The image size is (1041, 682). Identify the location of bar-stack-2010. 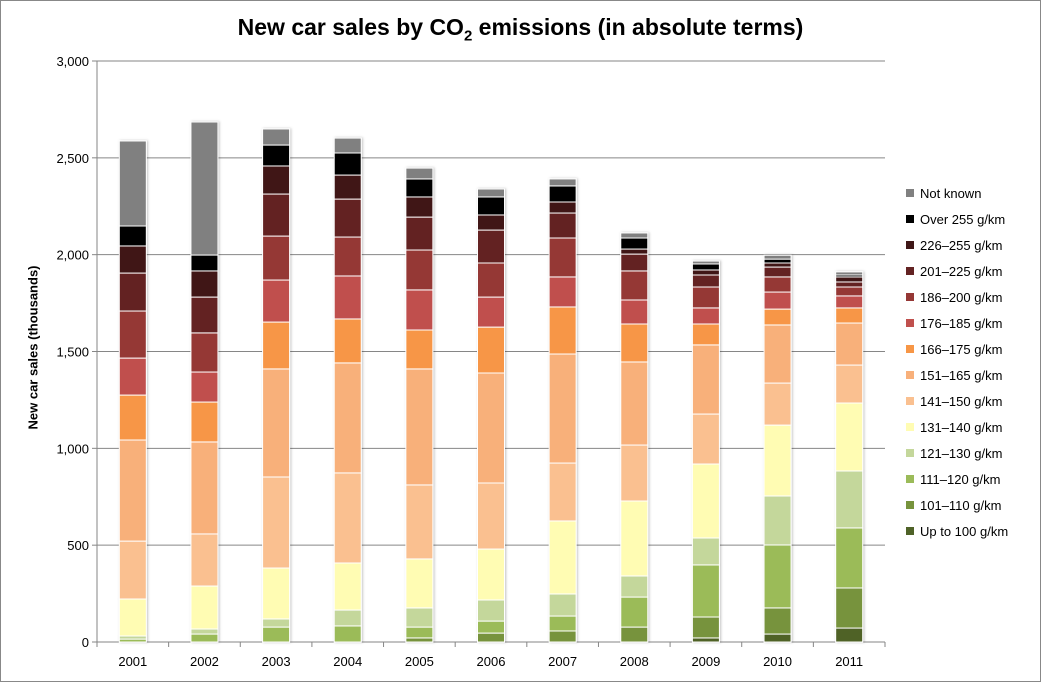
(777, 448).